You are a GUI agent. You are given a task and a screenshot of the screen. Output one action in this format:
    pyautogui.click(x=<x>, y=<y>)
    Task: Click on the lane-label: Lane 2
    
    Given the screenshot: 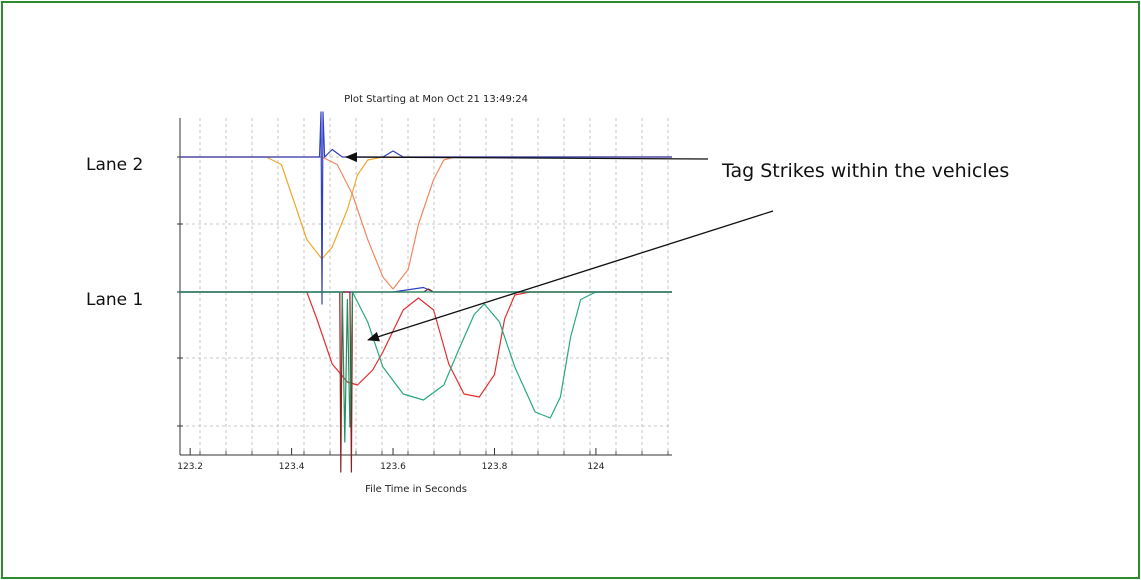 What is the action you would take?
    pyautogui.click(x=114, y=165)
    